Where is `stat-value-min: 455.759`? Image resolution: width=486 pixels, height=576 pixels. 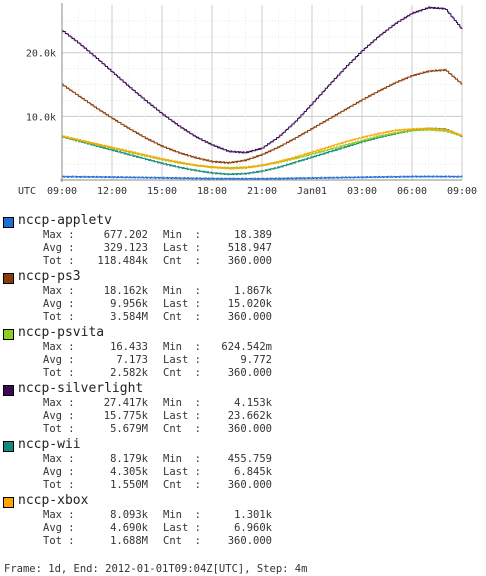 stat-value-min: 455.759 is located at coordinates (249, 459).